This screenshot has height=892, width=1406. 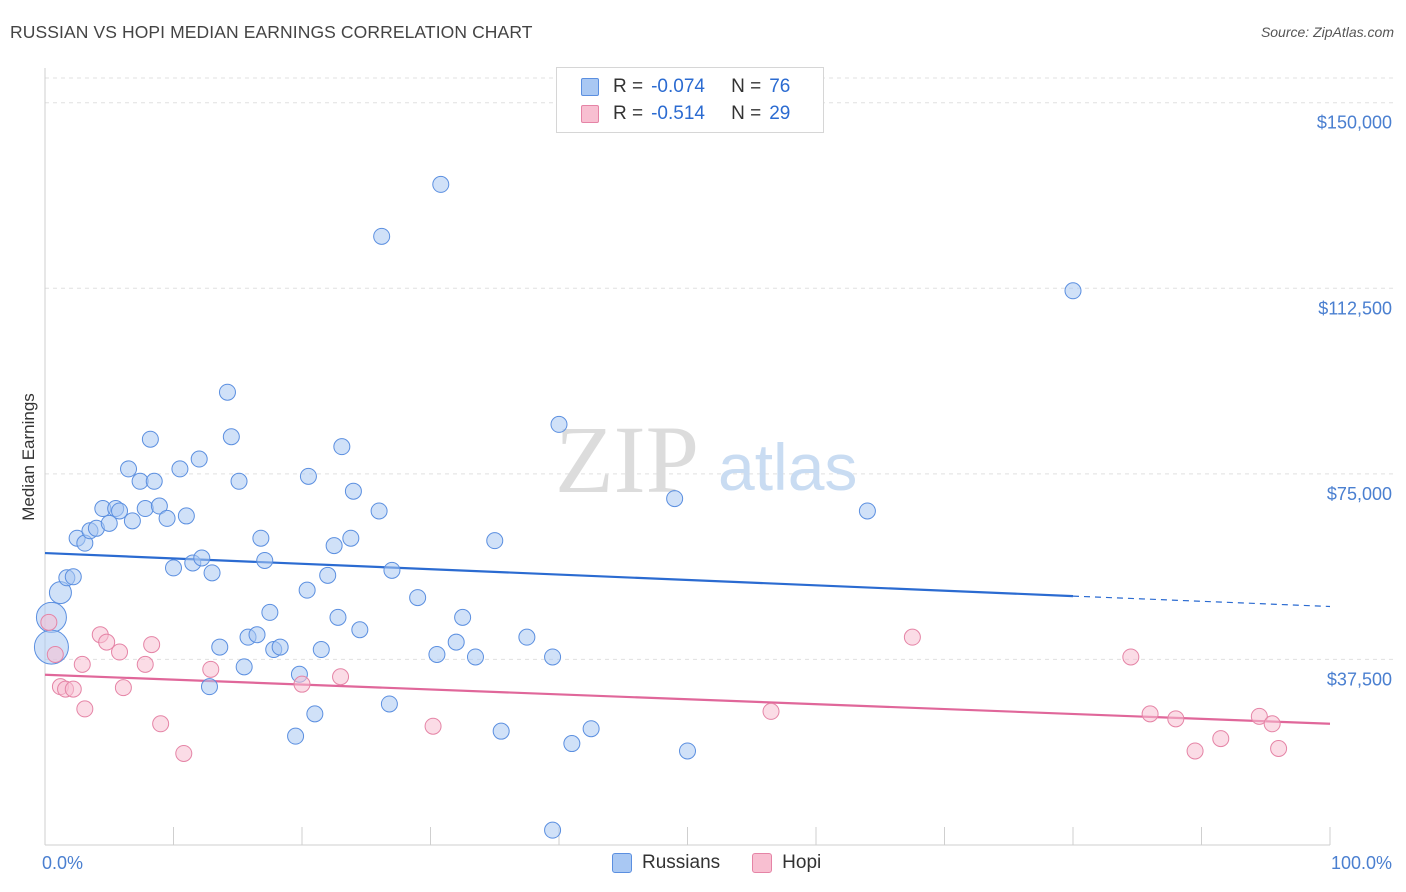 I want to click on legend-item-russians: Russians, so click(x=666, y=863).